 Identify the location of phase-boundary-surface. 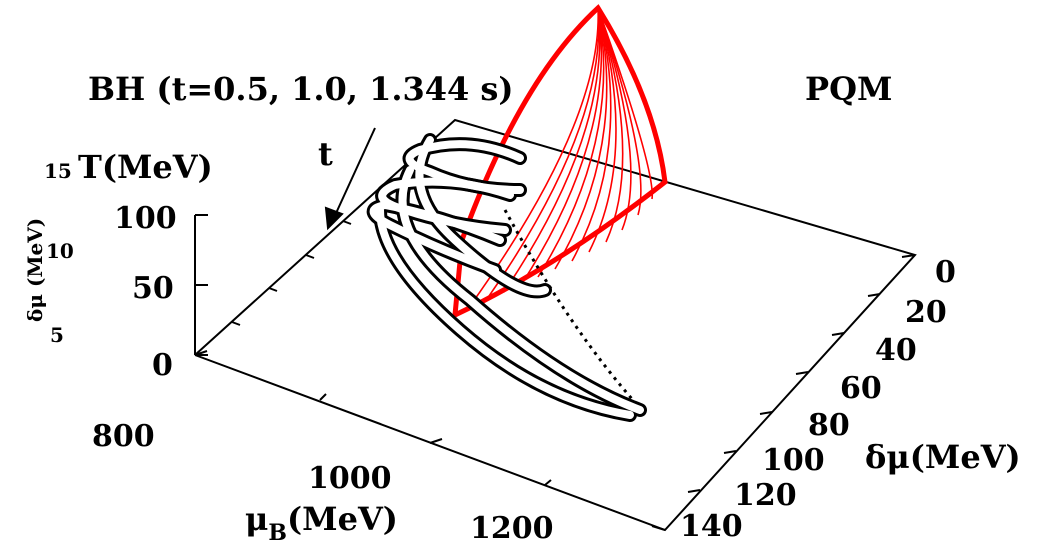
(560, 162).